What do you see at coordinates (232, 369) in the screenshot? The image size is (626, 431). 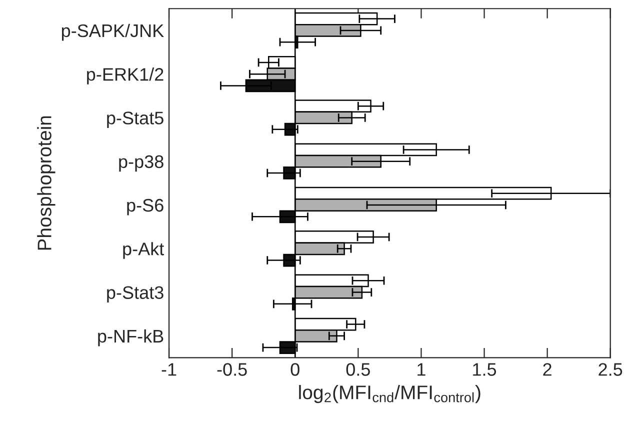 I see `x-tick-label: -0.5` at bounding box center [232, 369].